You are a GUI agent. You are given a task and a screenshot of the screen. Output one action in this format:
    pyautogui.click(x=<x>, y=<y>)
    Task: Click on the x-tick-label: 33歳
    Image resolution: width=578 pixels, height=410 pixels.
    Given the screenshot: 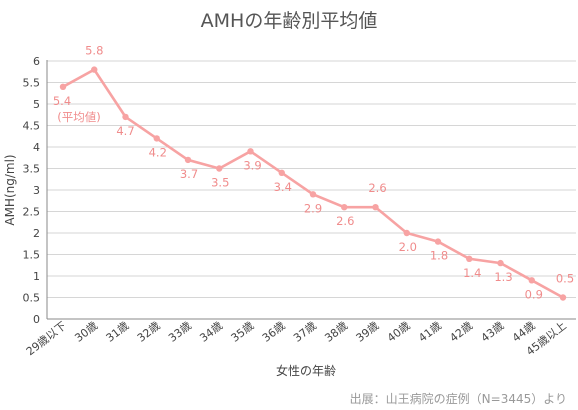 What is the action you would take?
    pyautogui.click(x=180, y=332)
    